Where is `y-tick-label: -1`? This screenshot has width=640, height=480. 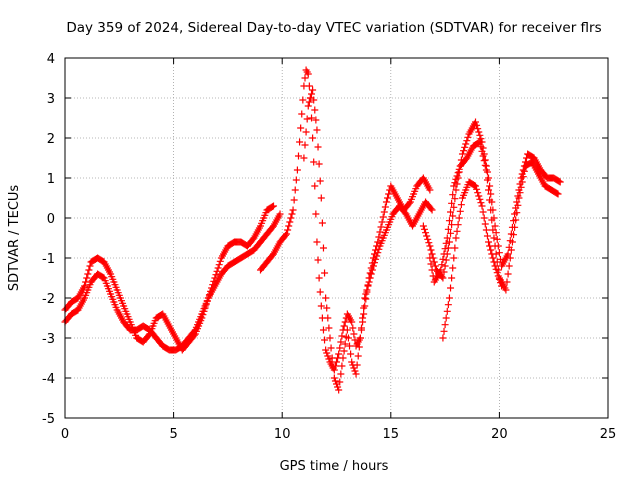
y-tick-label: -1 is located at coordinates (48, 259).